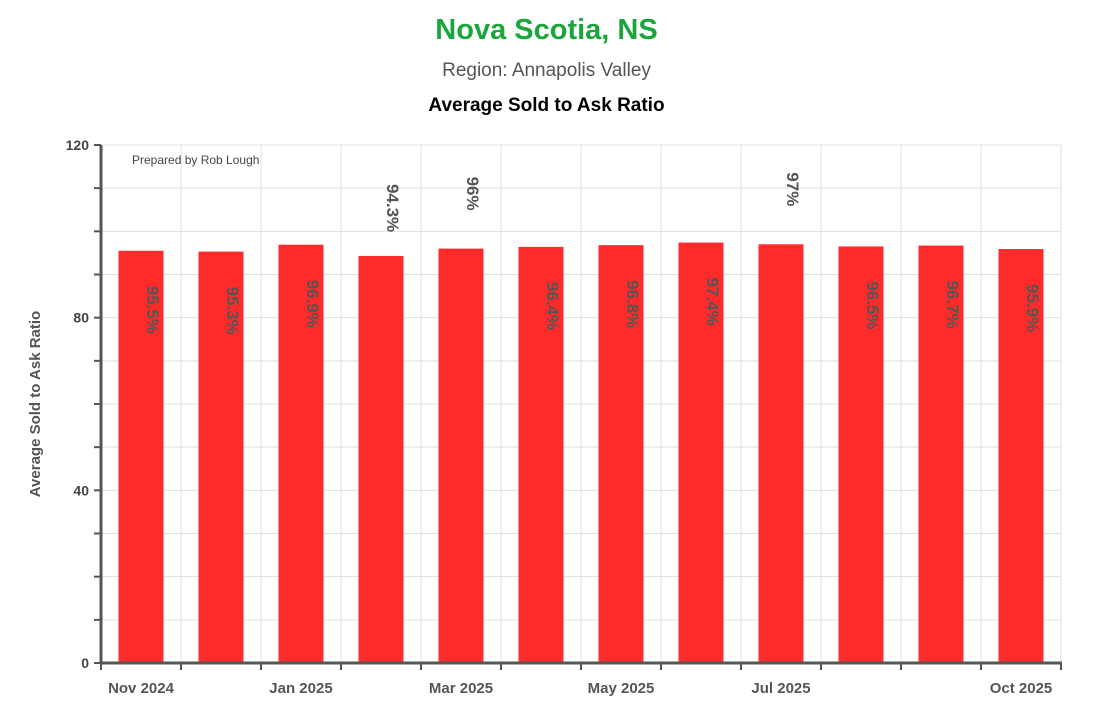 The width and height of the screenshot is (1093, 712). Describe the element at coordinates (81, 318) in the screenshot. I see `y-tick-label: 80` at that location.